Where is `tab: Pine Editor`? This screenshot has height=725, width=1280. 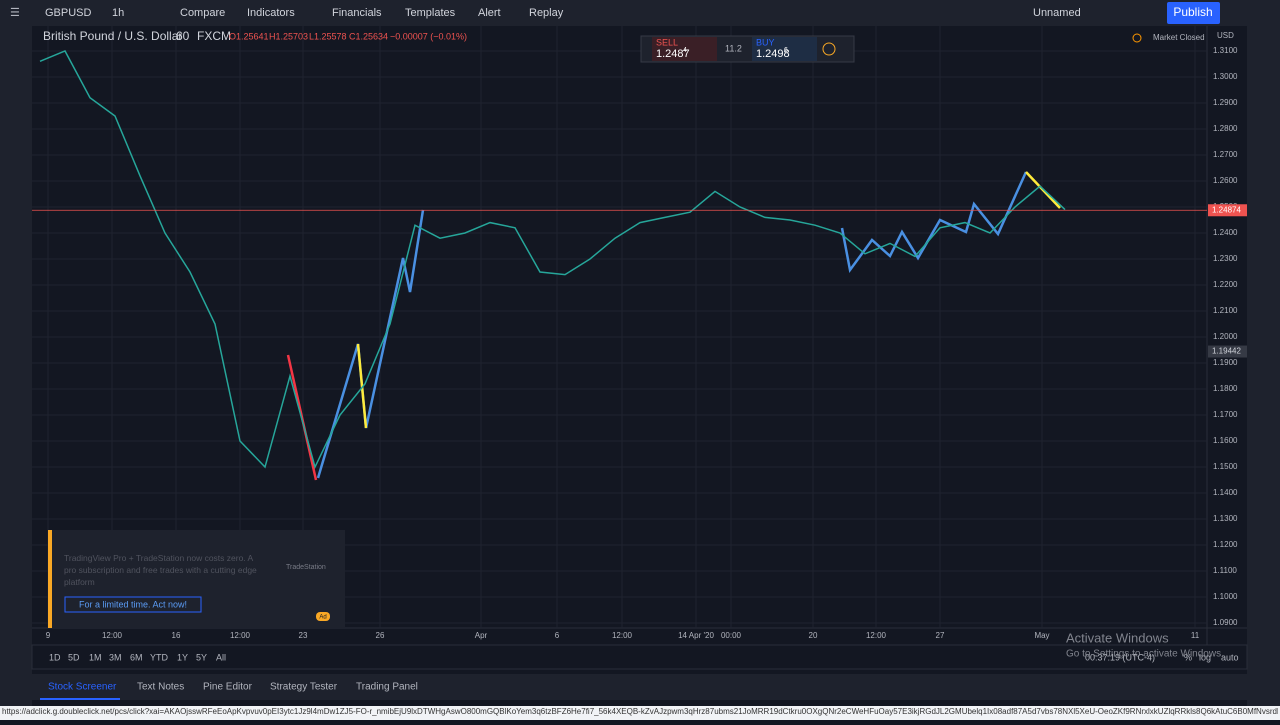 tab: Pine Editor is located at coordinates (228, 687).